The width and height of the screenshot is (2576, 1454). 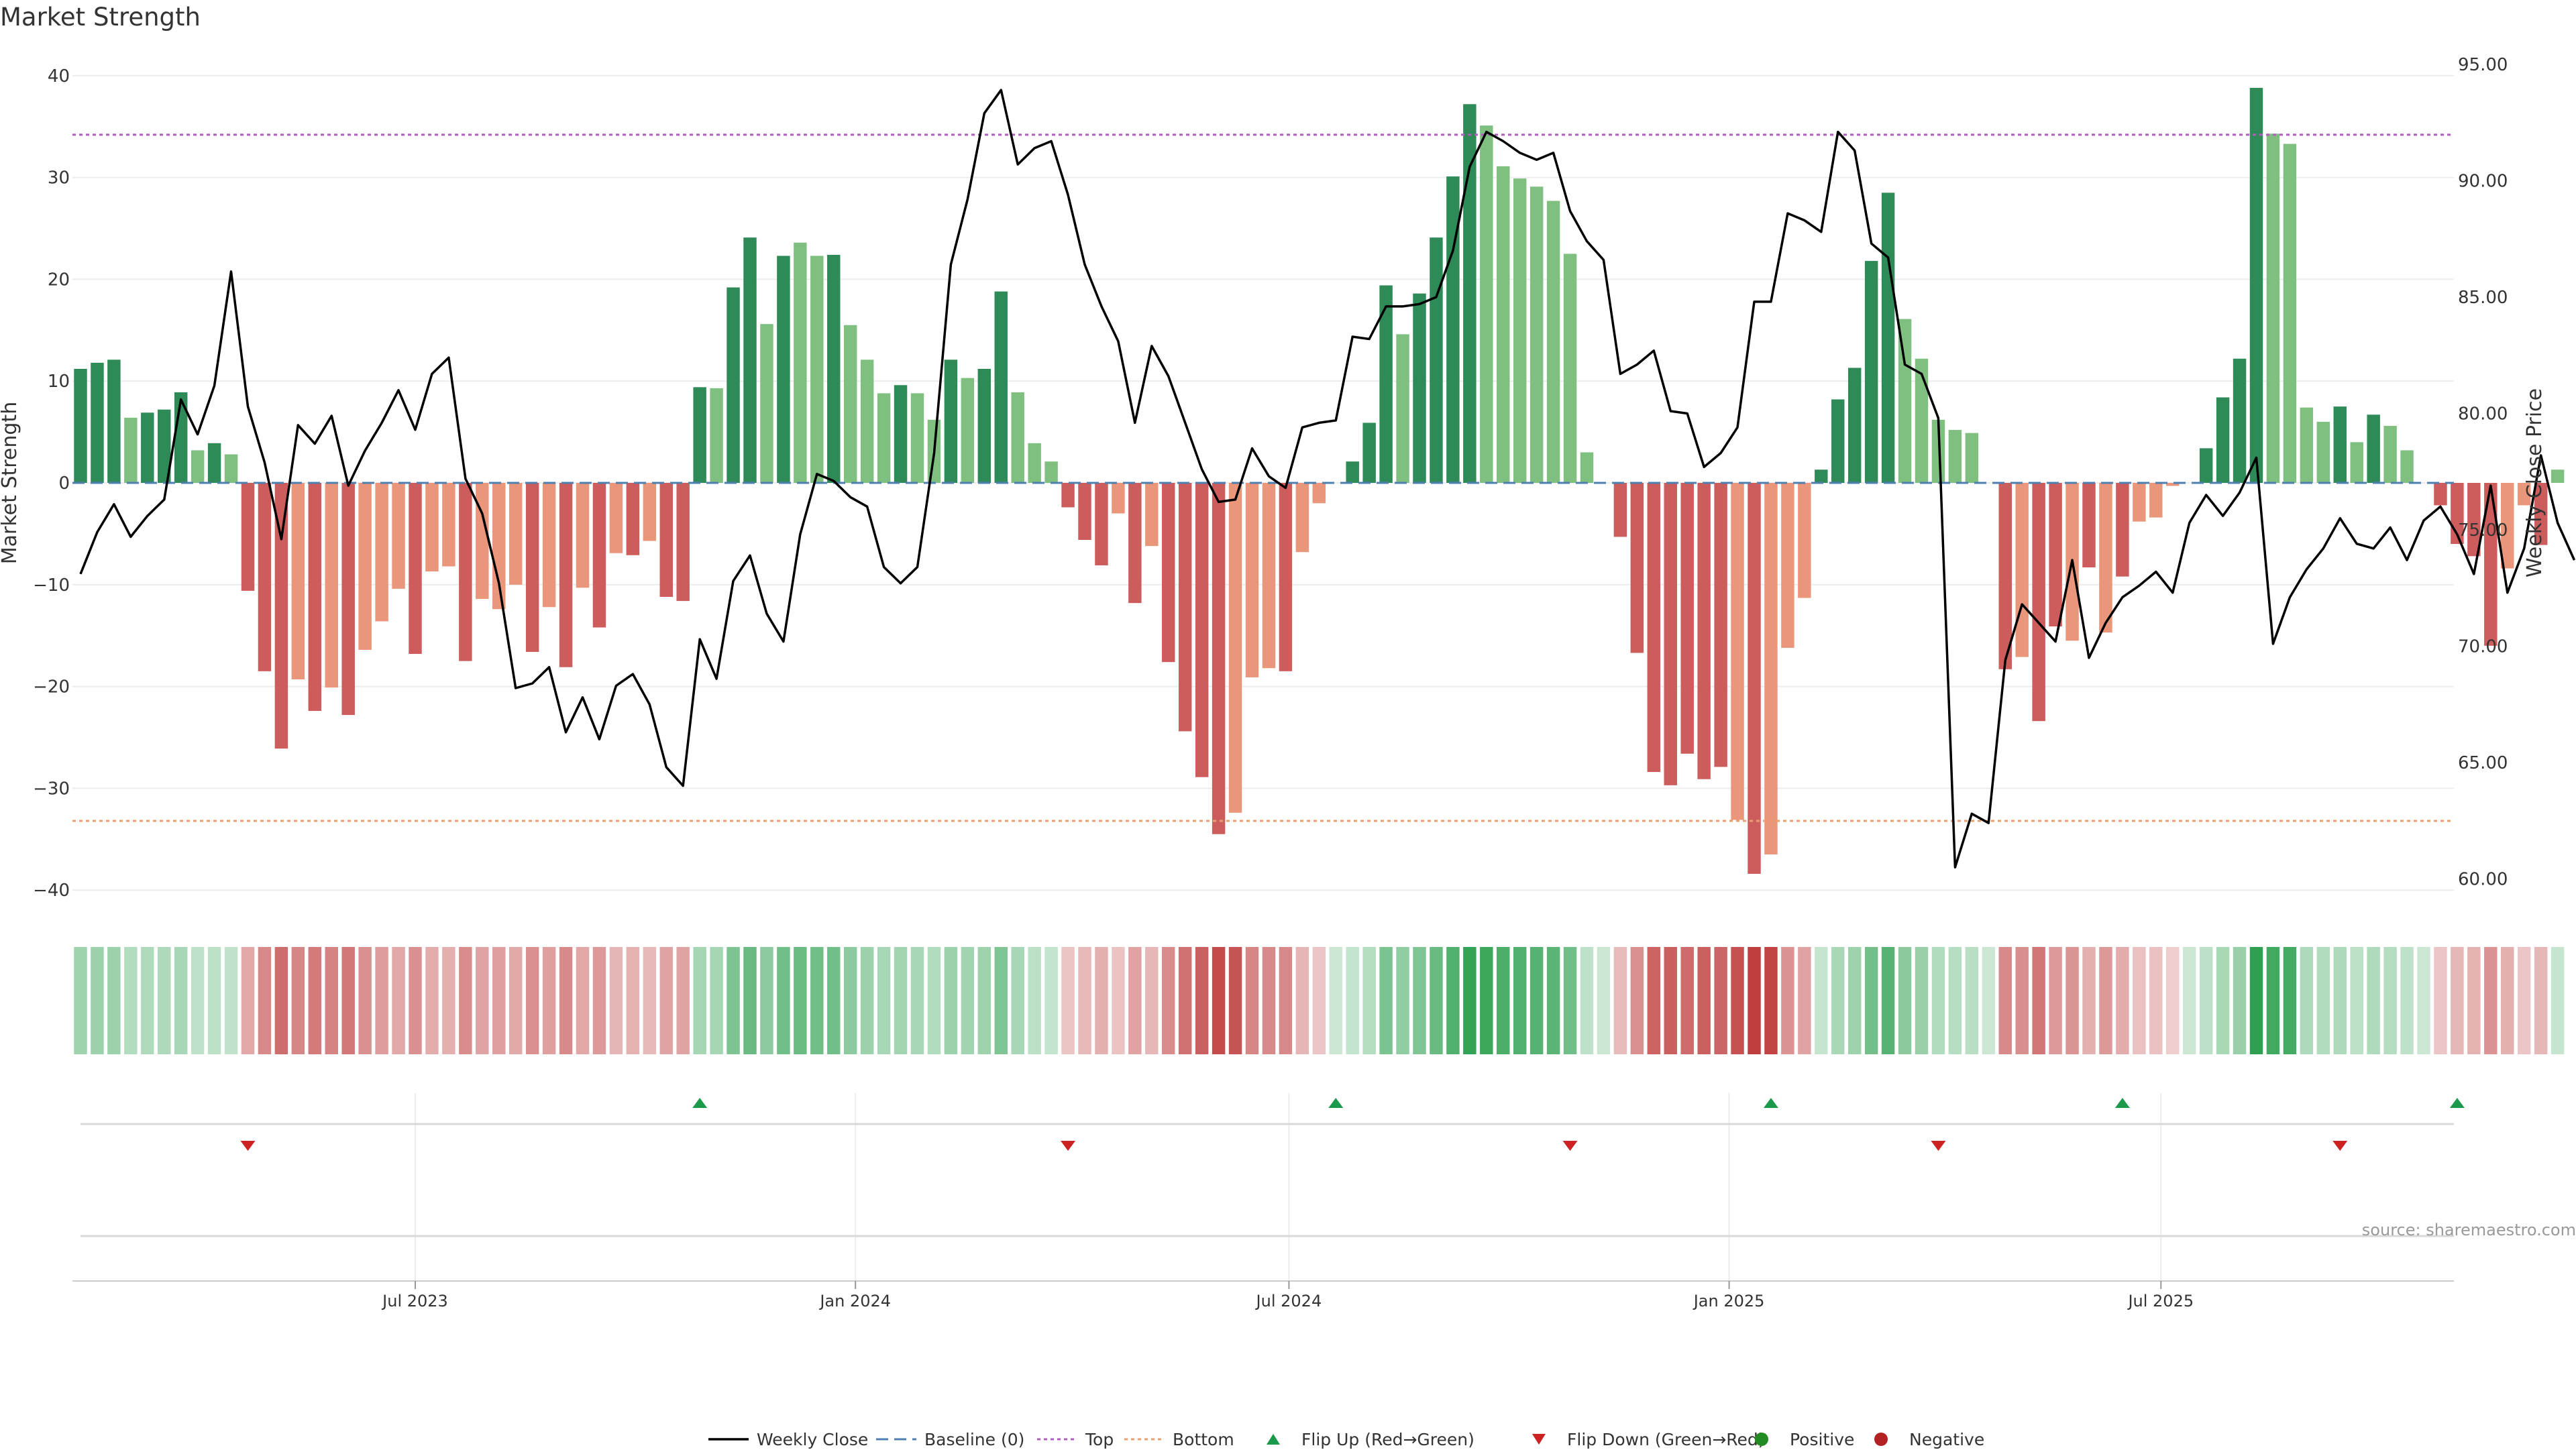 I want to click on y2-tick-label: 90.00, so click(x=2483, y=182).